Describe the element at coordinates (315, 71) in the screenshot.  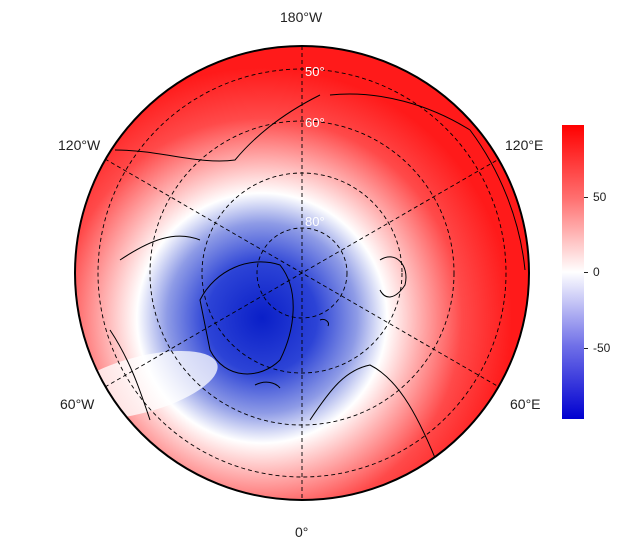
I see `lat-label-50: 50°` at that location.